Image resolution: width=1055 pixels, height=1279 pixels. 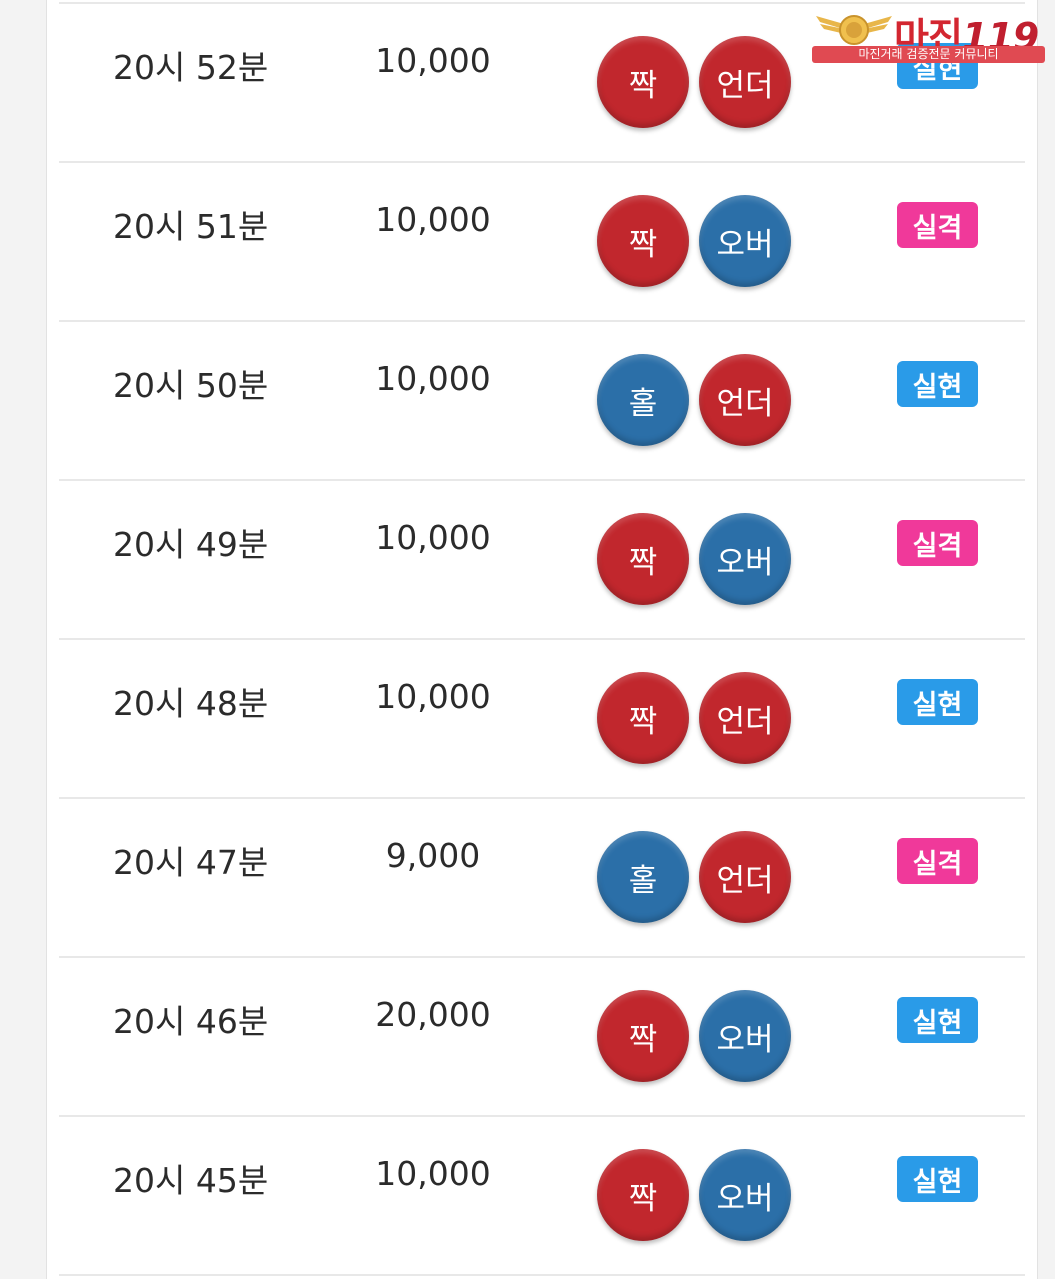 I want to click on bet-amount: 20,000, so click(x=433, y=1014).